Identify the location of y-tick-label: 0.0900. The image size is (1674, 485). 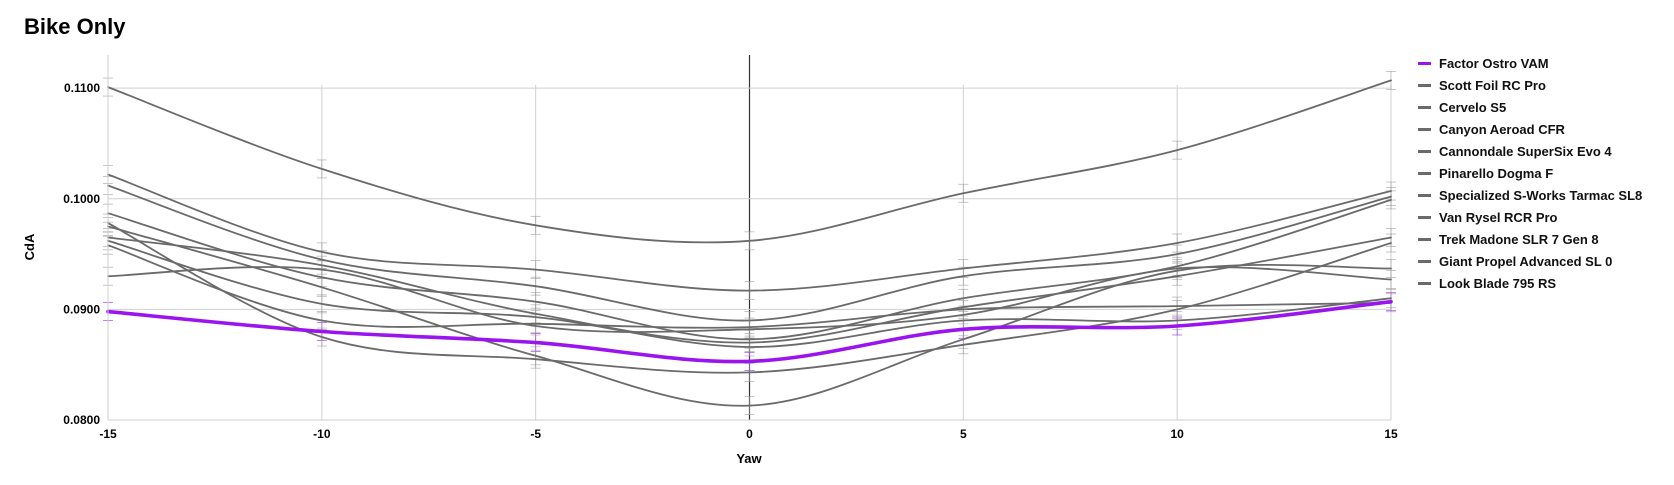
(81, 309).